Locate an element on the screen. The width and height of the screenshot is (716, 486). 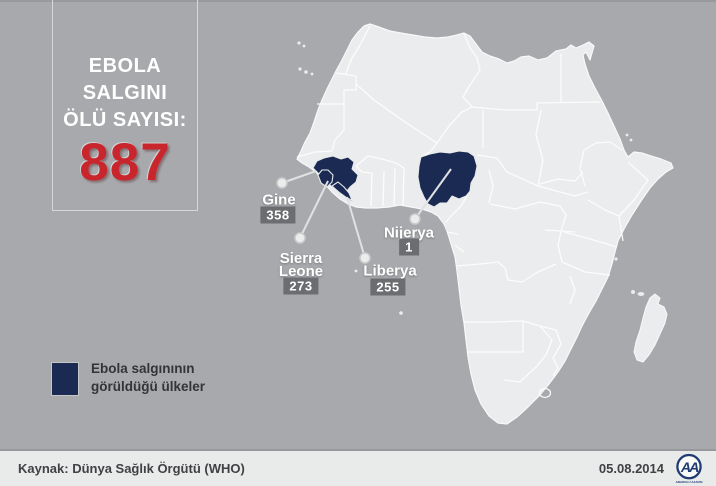
label-sierra-leone: Sierra Leone is located at coordinates (301, 265).